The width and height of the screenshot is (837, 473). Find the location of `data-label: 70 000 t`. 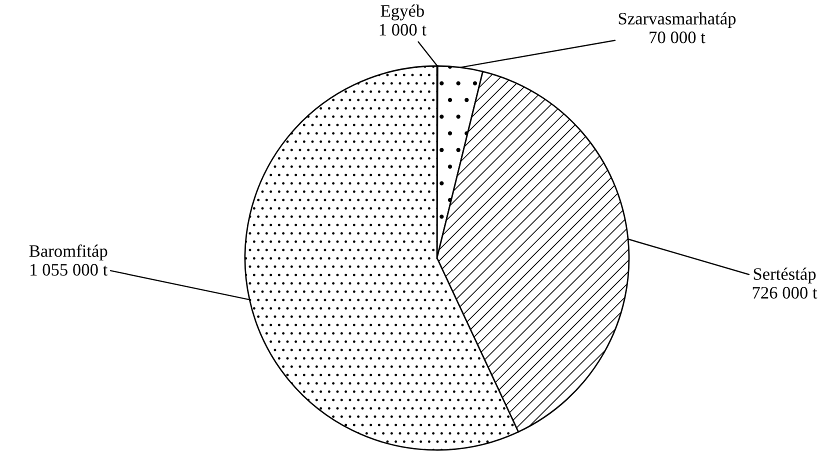

data-label: 70 000 t is located at coordinates (678, 38).